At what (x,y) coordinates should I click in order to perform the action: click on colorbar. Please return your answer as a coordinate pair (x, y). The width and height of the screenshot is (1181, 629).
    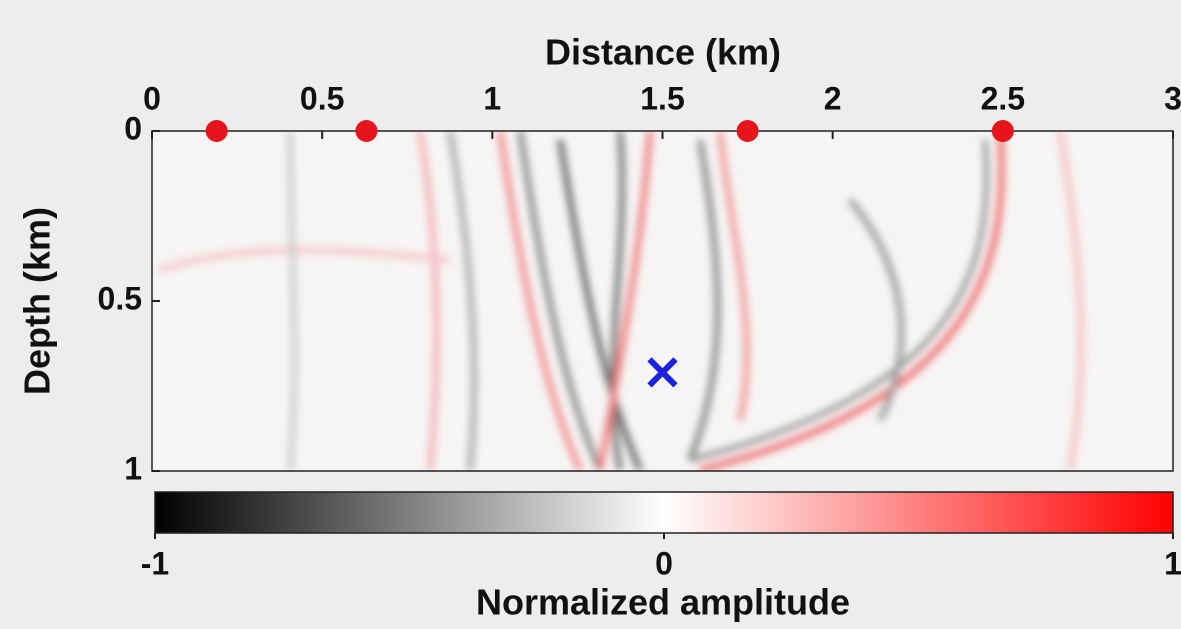
    Looking at the image, I should click on (664, 512).